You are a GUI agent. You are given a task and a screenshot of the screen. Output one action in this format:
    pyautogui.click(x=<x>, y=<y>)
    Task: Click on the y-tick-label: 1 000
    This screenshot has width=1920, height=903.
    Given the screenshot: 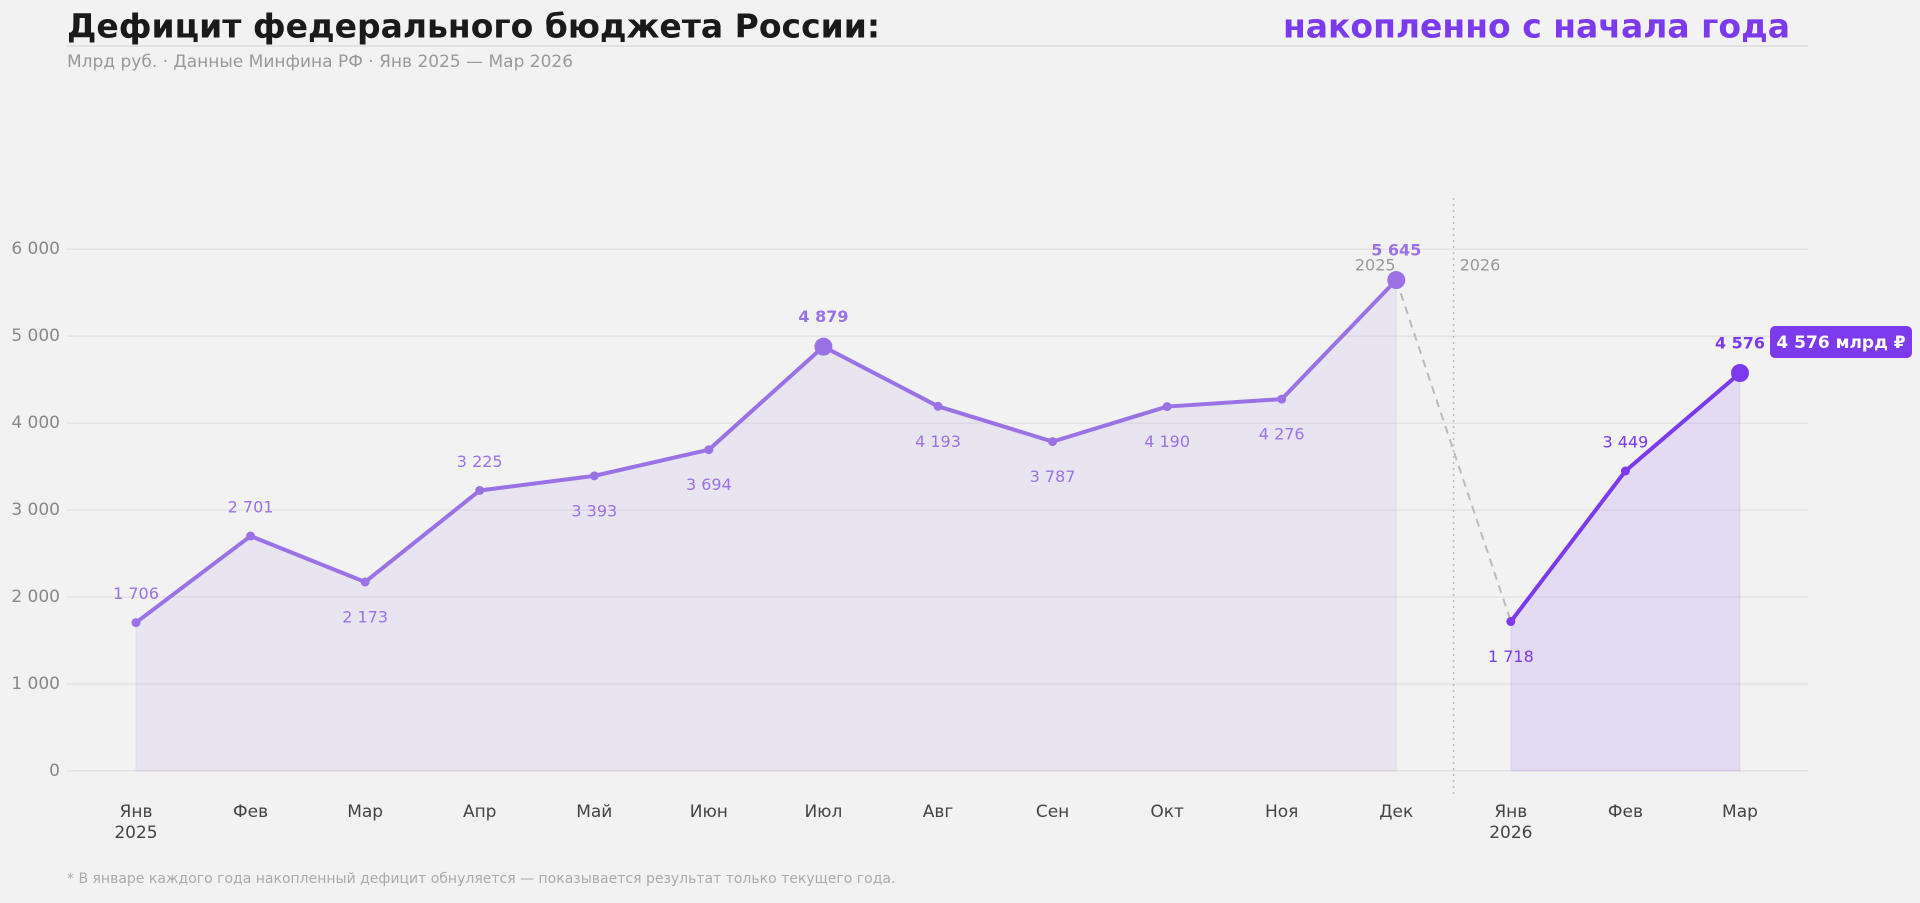 What is the action you would take?
    pyautogui.click(x=35, y=684)
    